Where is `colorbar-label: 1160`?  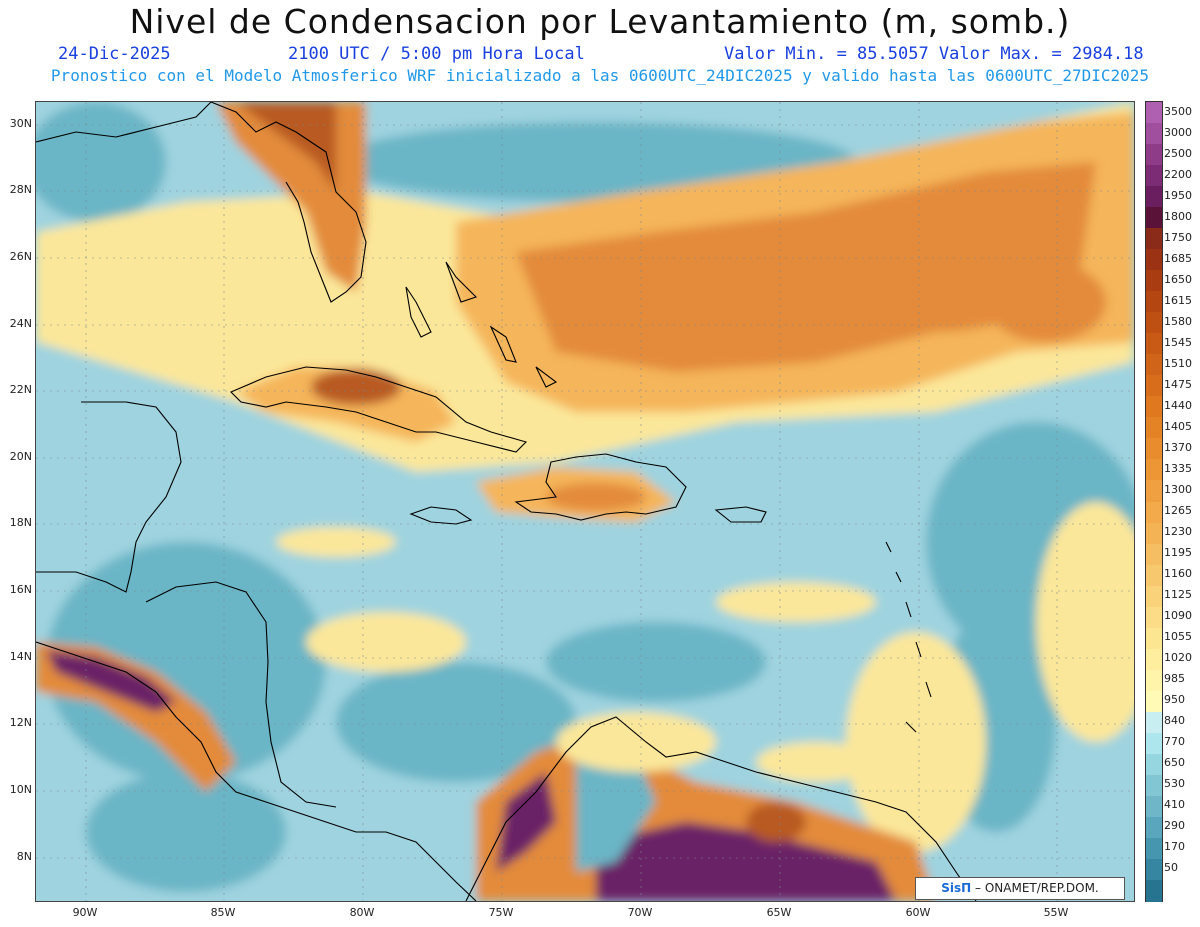 colorbar-label: 1160 is located at coordinates (1178, 574).